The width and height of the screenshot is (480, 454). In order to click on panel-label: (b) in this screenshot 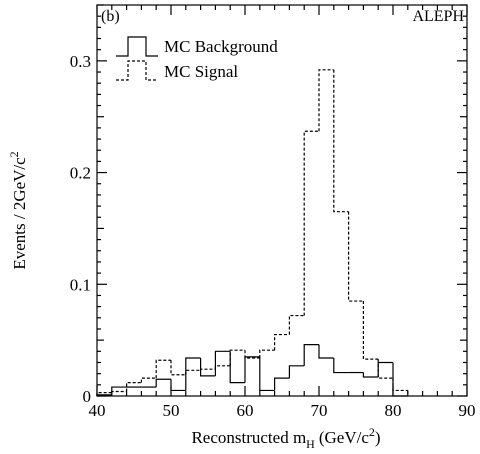, I will do `click(110, 16)`.